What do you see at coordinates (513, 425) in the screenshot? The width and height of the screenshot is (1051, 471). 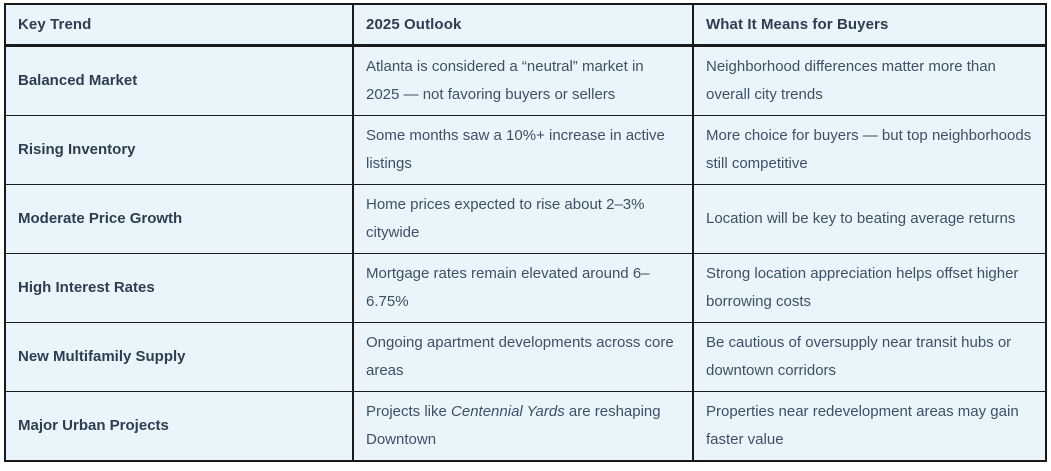 I see `text-segment: are reshaping Downtown` at bounding box center [513, 425].